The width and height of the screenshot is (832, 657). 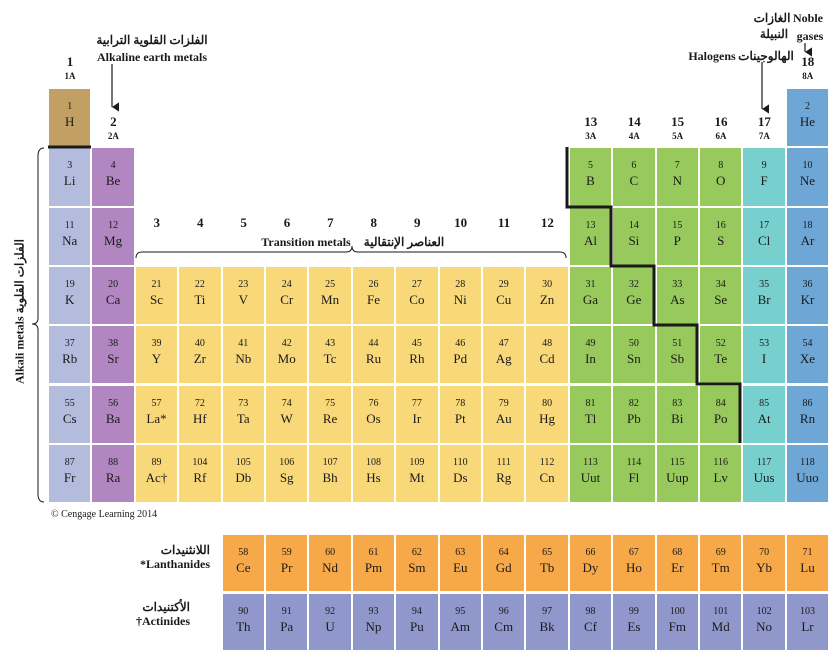 I want to click on element-symbol: Ho, so click(x=633, y=567).